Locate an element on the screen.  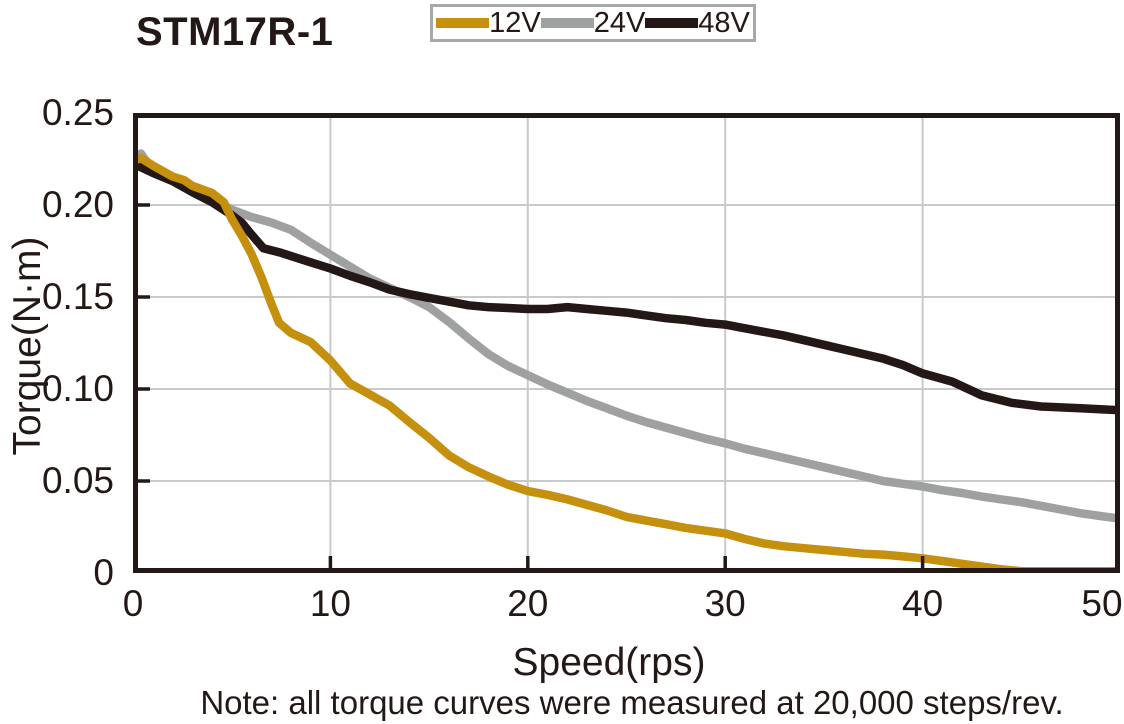
chart-title: STM17R-1 is located at coordinates (235, 32).